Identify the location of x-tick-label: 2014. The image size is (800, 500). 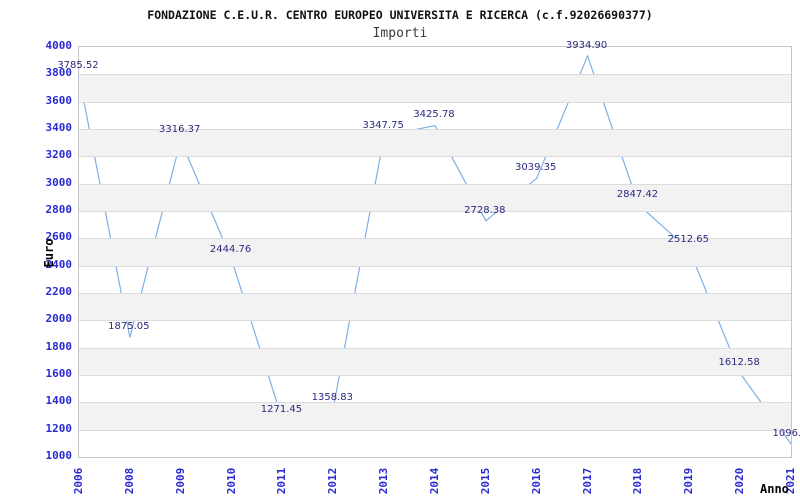
(434, 481).